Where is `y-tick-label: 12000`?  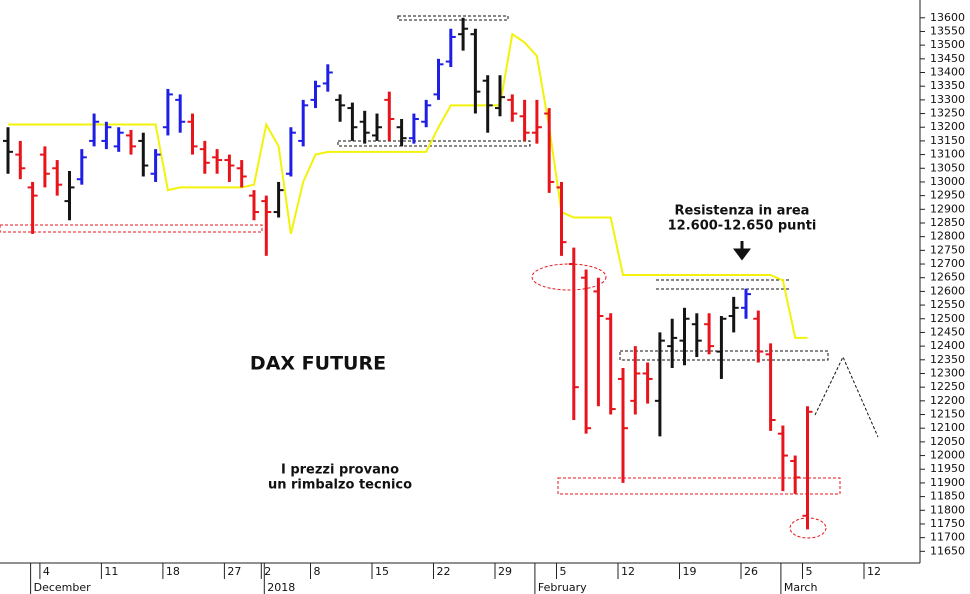 y-tick-label: 12000 is located at coordinates (947, 455).